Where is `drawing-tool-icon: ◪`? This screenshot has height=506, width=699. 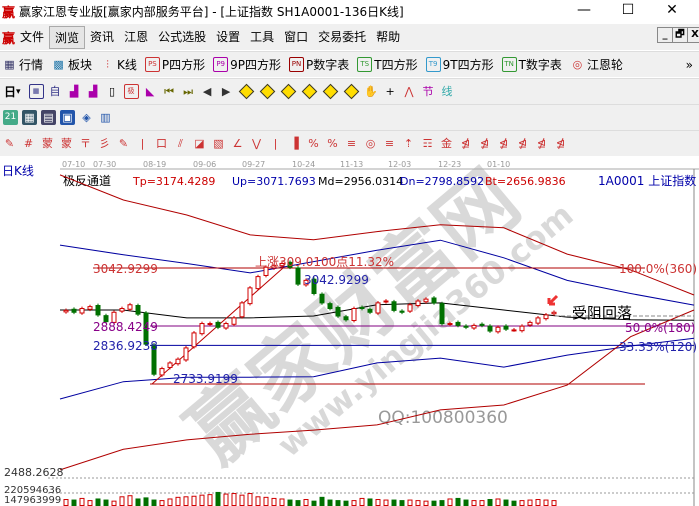 drawing-tool-icon: ◪ is located at coordinates (199, 143).